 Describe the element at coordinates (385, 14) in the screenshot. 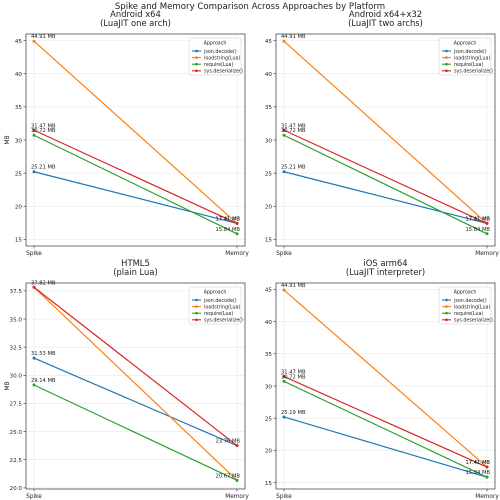

I see `chart-title-line: Android x64+x32` at that location.